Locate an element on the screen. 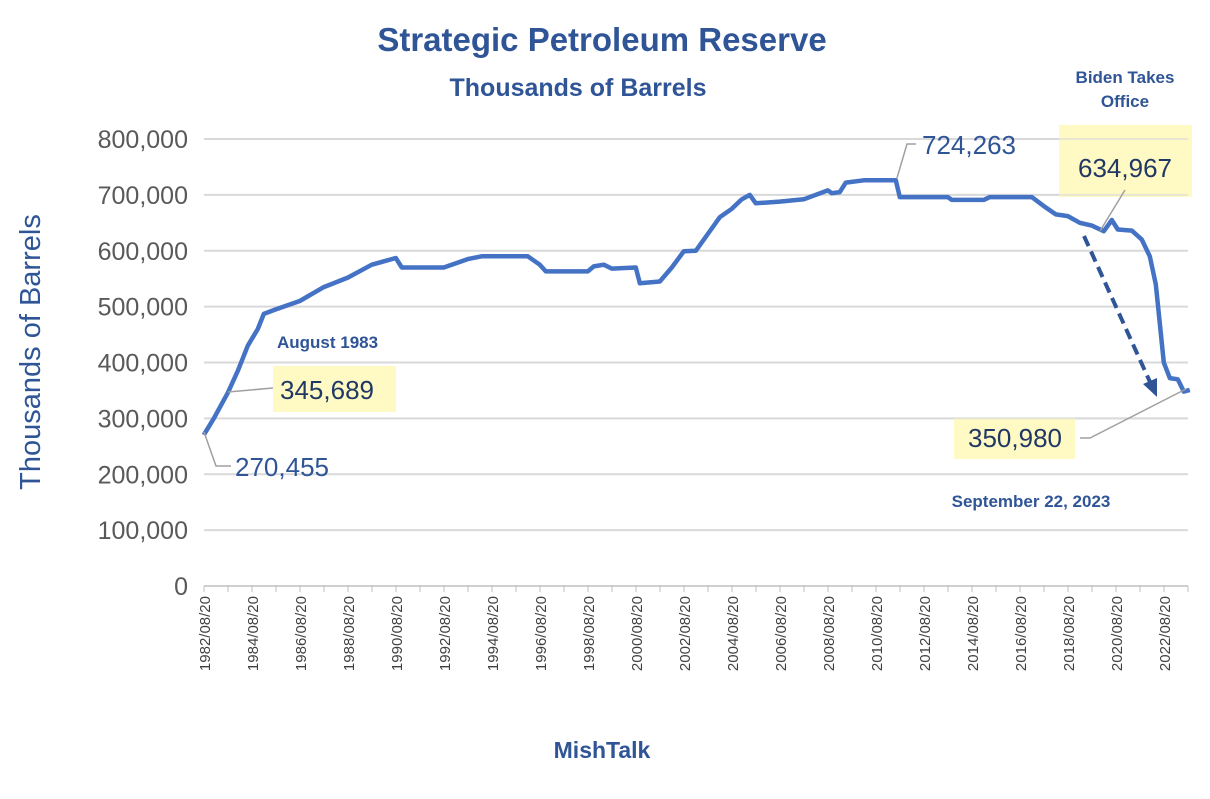  y-tick-label: 500,000 is located at coordinates (143, 308).